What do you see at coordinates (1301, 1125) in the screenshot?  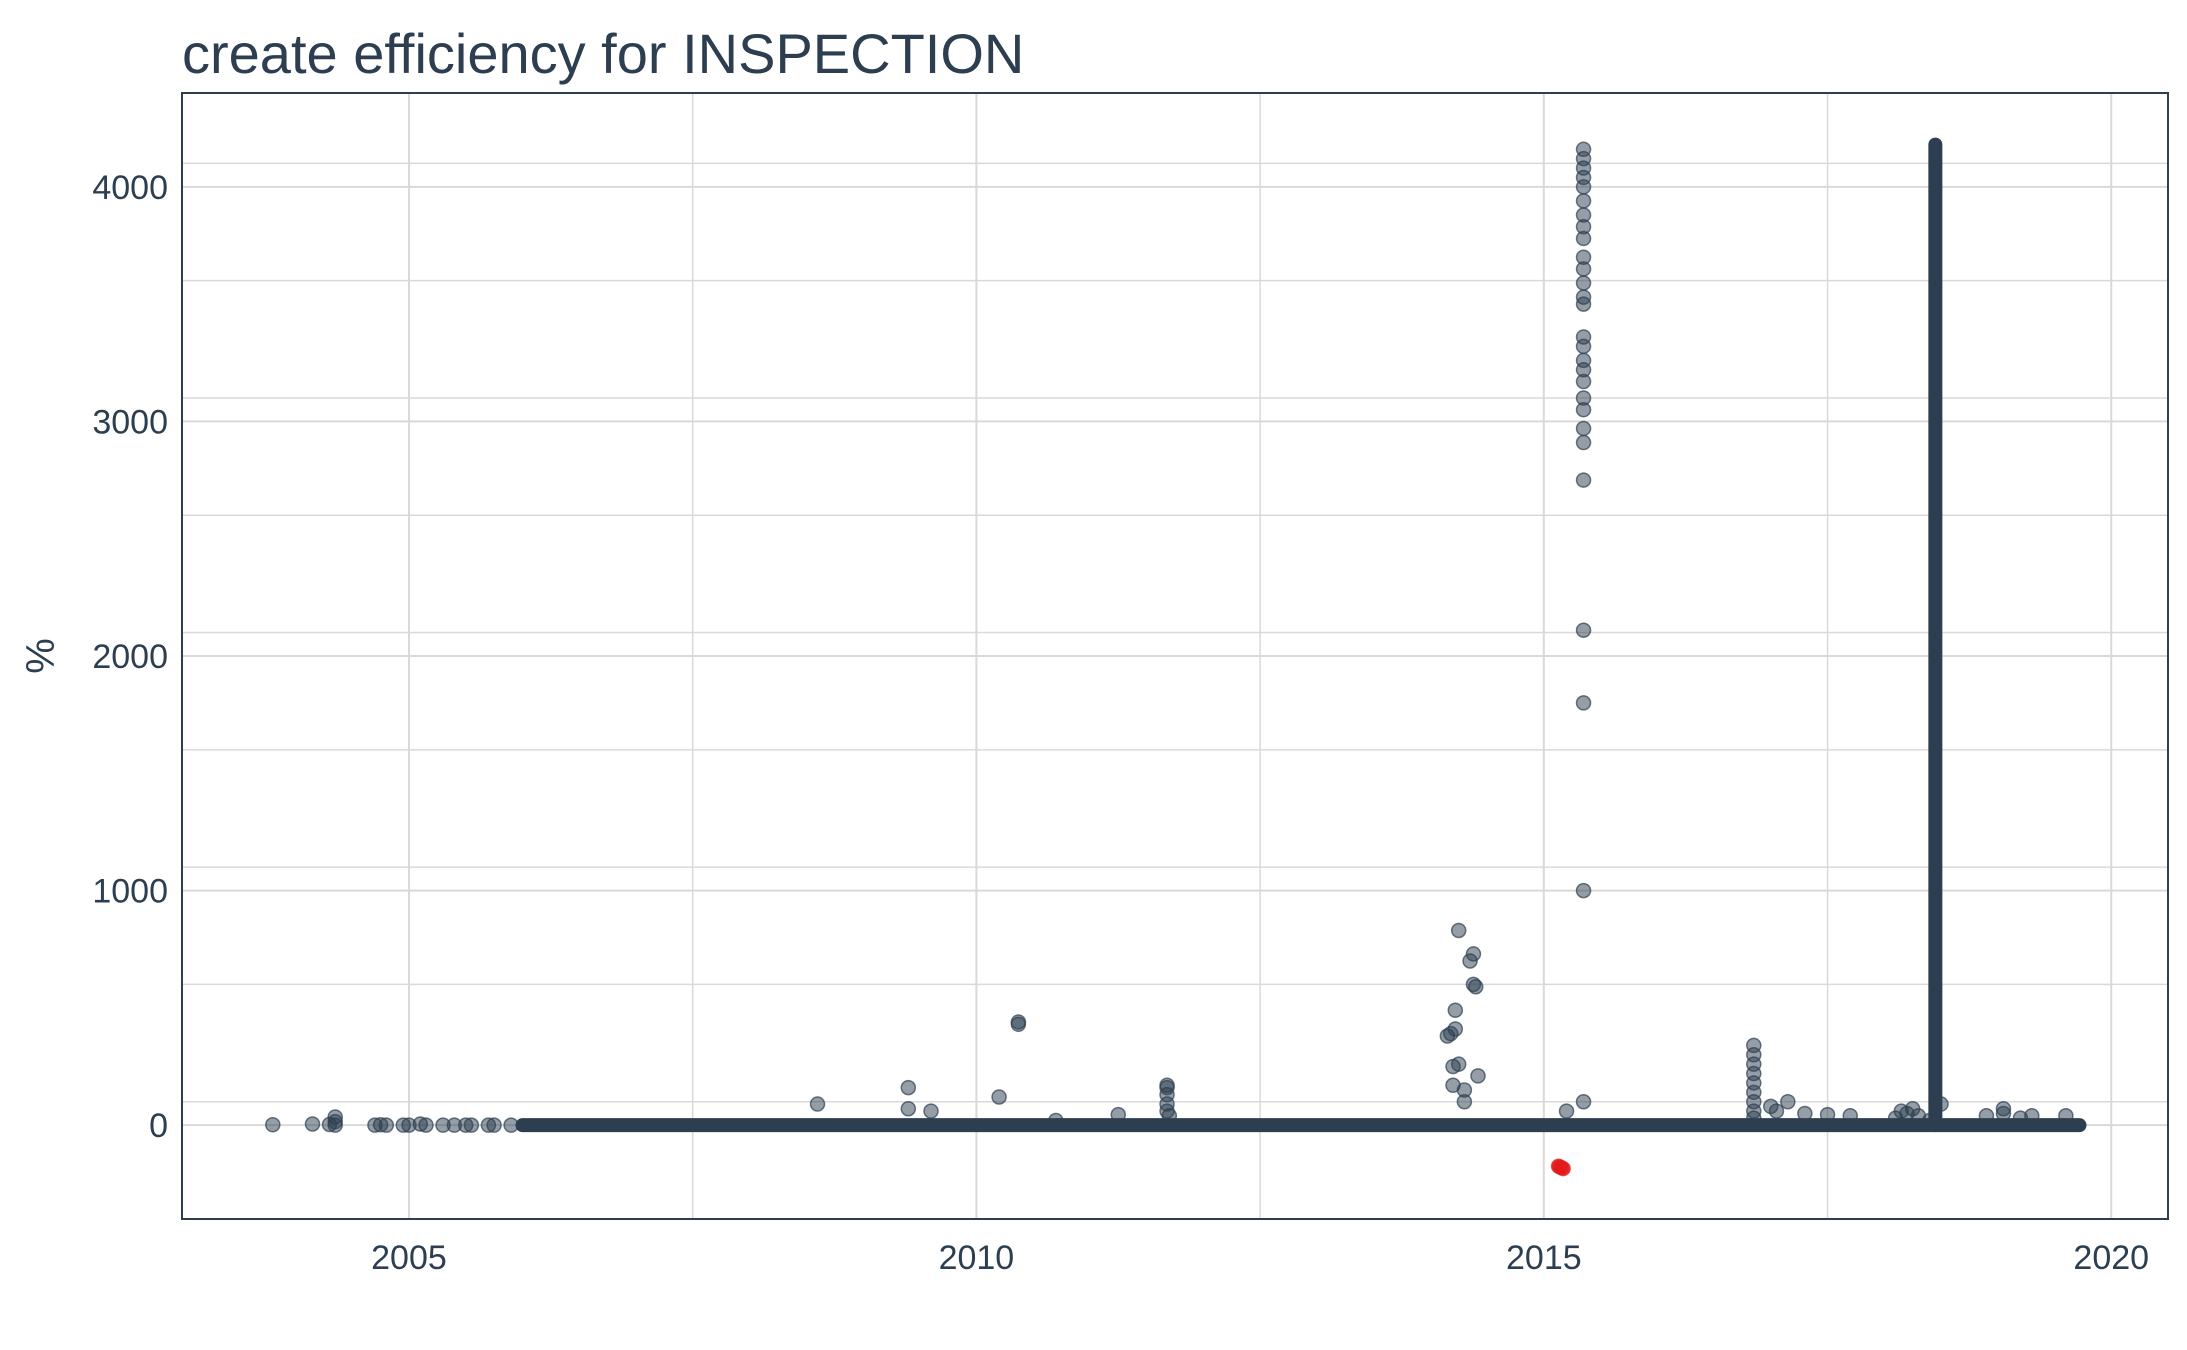 I see `dense-point-band-horizontal` at bounding box center [1301, 1125].